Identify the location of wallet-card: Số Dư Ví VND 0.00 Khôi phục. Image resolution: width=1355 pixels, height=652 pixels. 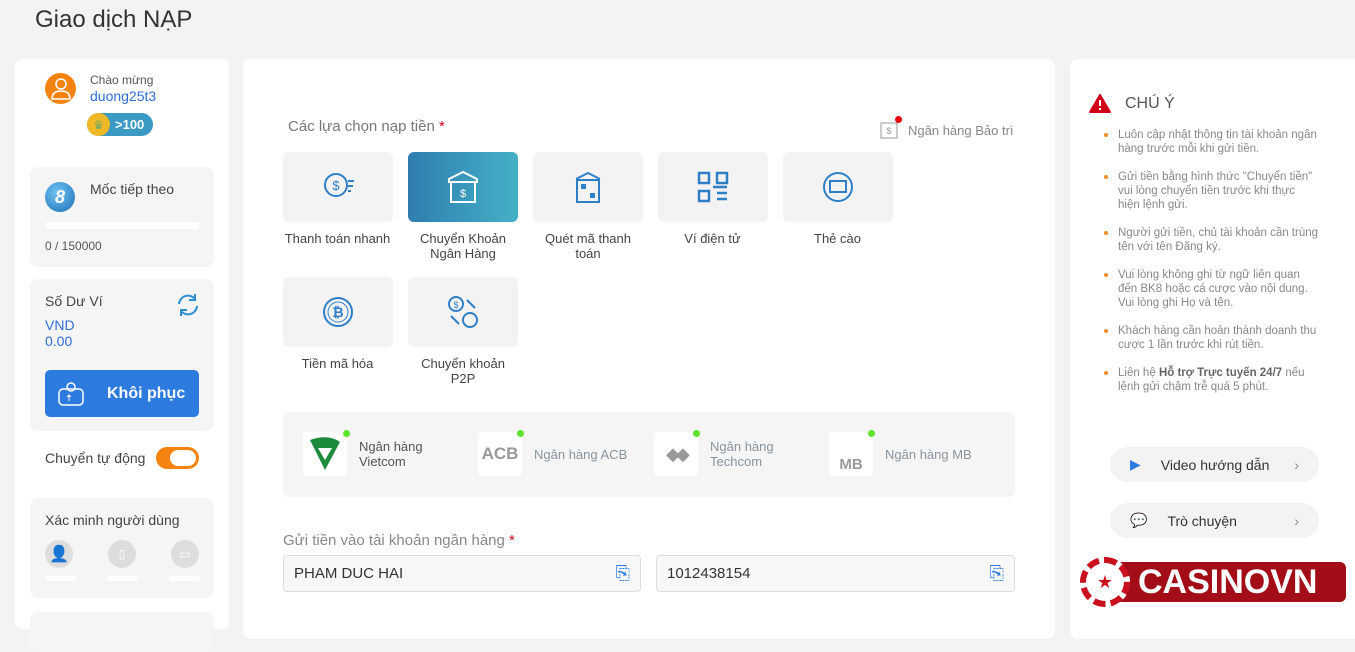
(122, 355).